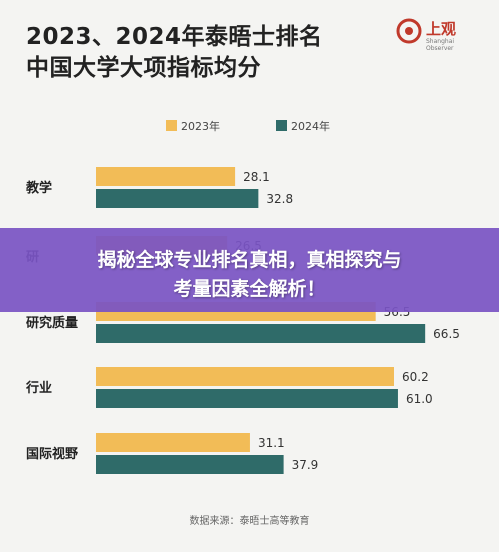 This screenshot has width=499, height=552. I want to click on legend-label-2: 2024年, so click(310, 126).